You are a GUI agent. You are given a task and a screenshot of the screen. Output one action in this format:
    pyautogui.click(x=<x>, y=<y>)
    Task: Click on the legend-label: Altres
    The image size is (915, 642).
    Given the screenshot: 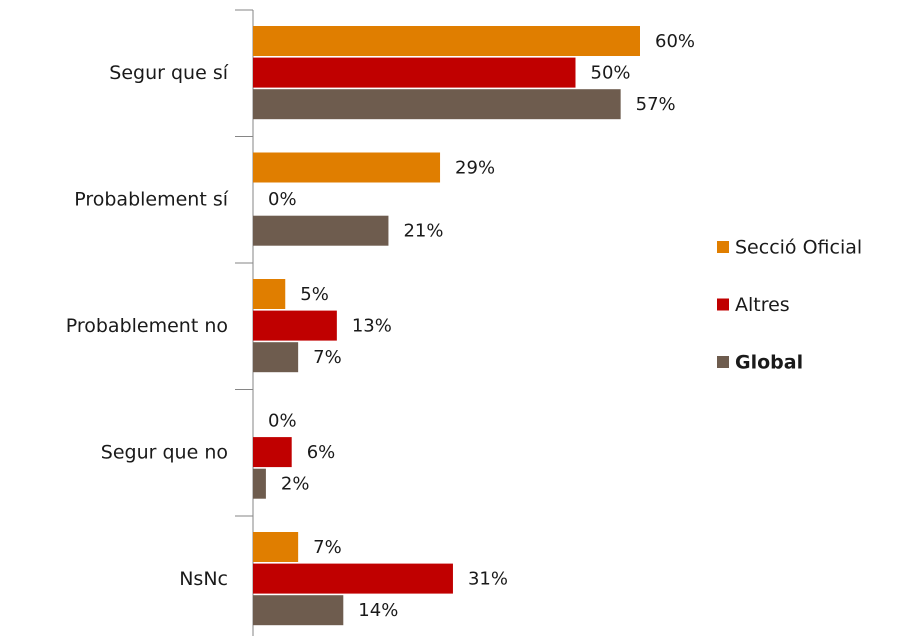 What is the action you would take?
    pyautogui.click(x=762, y=305)
    